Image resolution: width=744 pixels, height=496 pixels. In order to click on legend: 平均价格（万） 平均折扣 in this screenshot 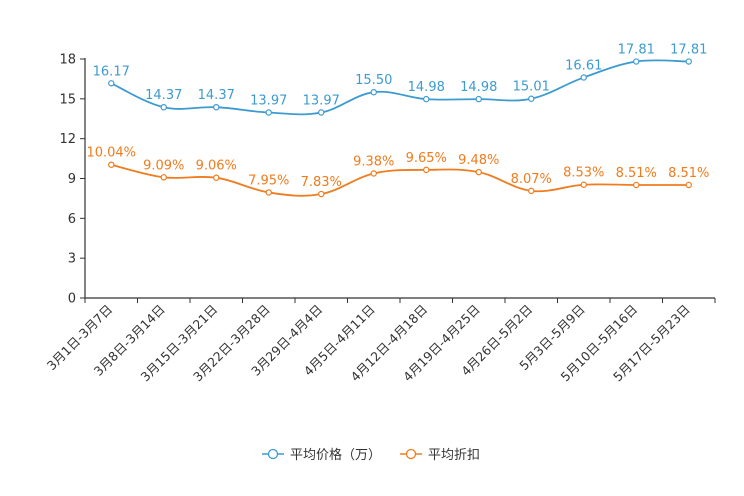, I will do `click(371, 455)`.